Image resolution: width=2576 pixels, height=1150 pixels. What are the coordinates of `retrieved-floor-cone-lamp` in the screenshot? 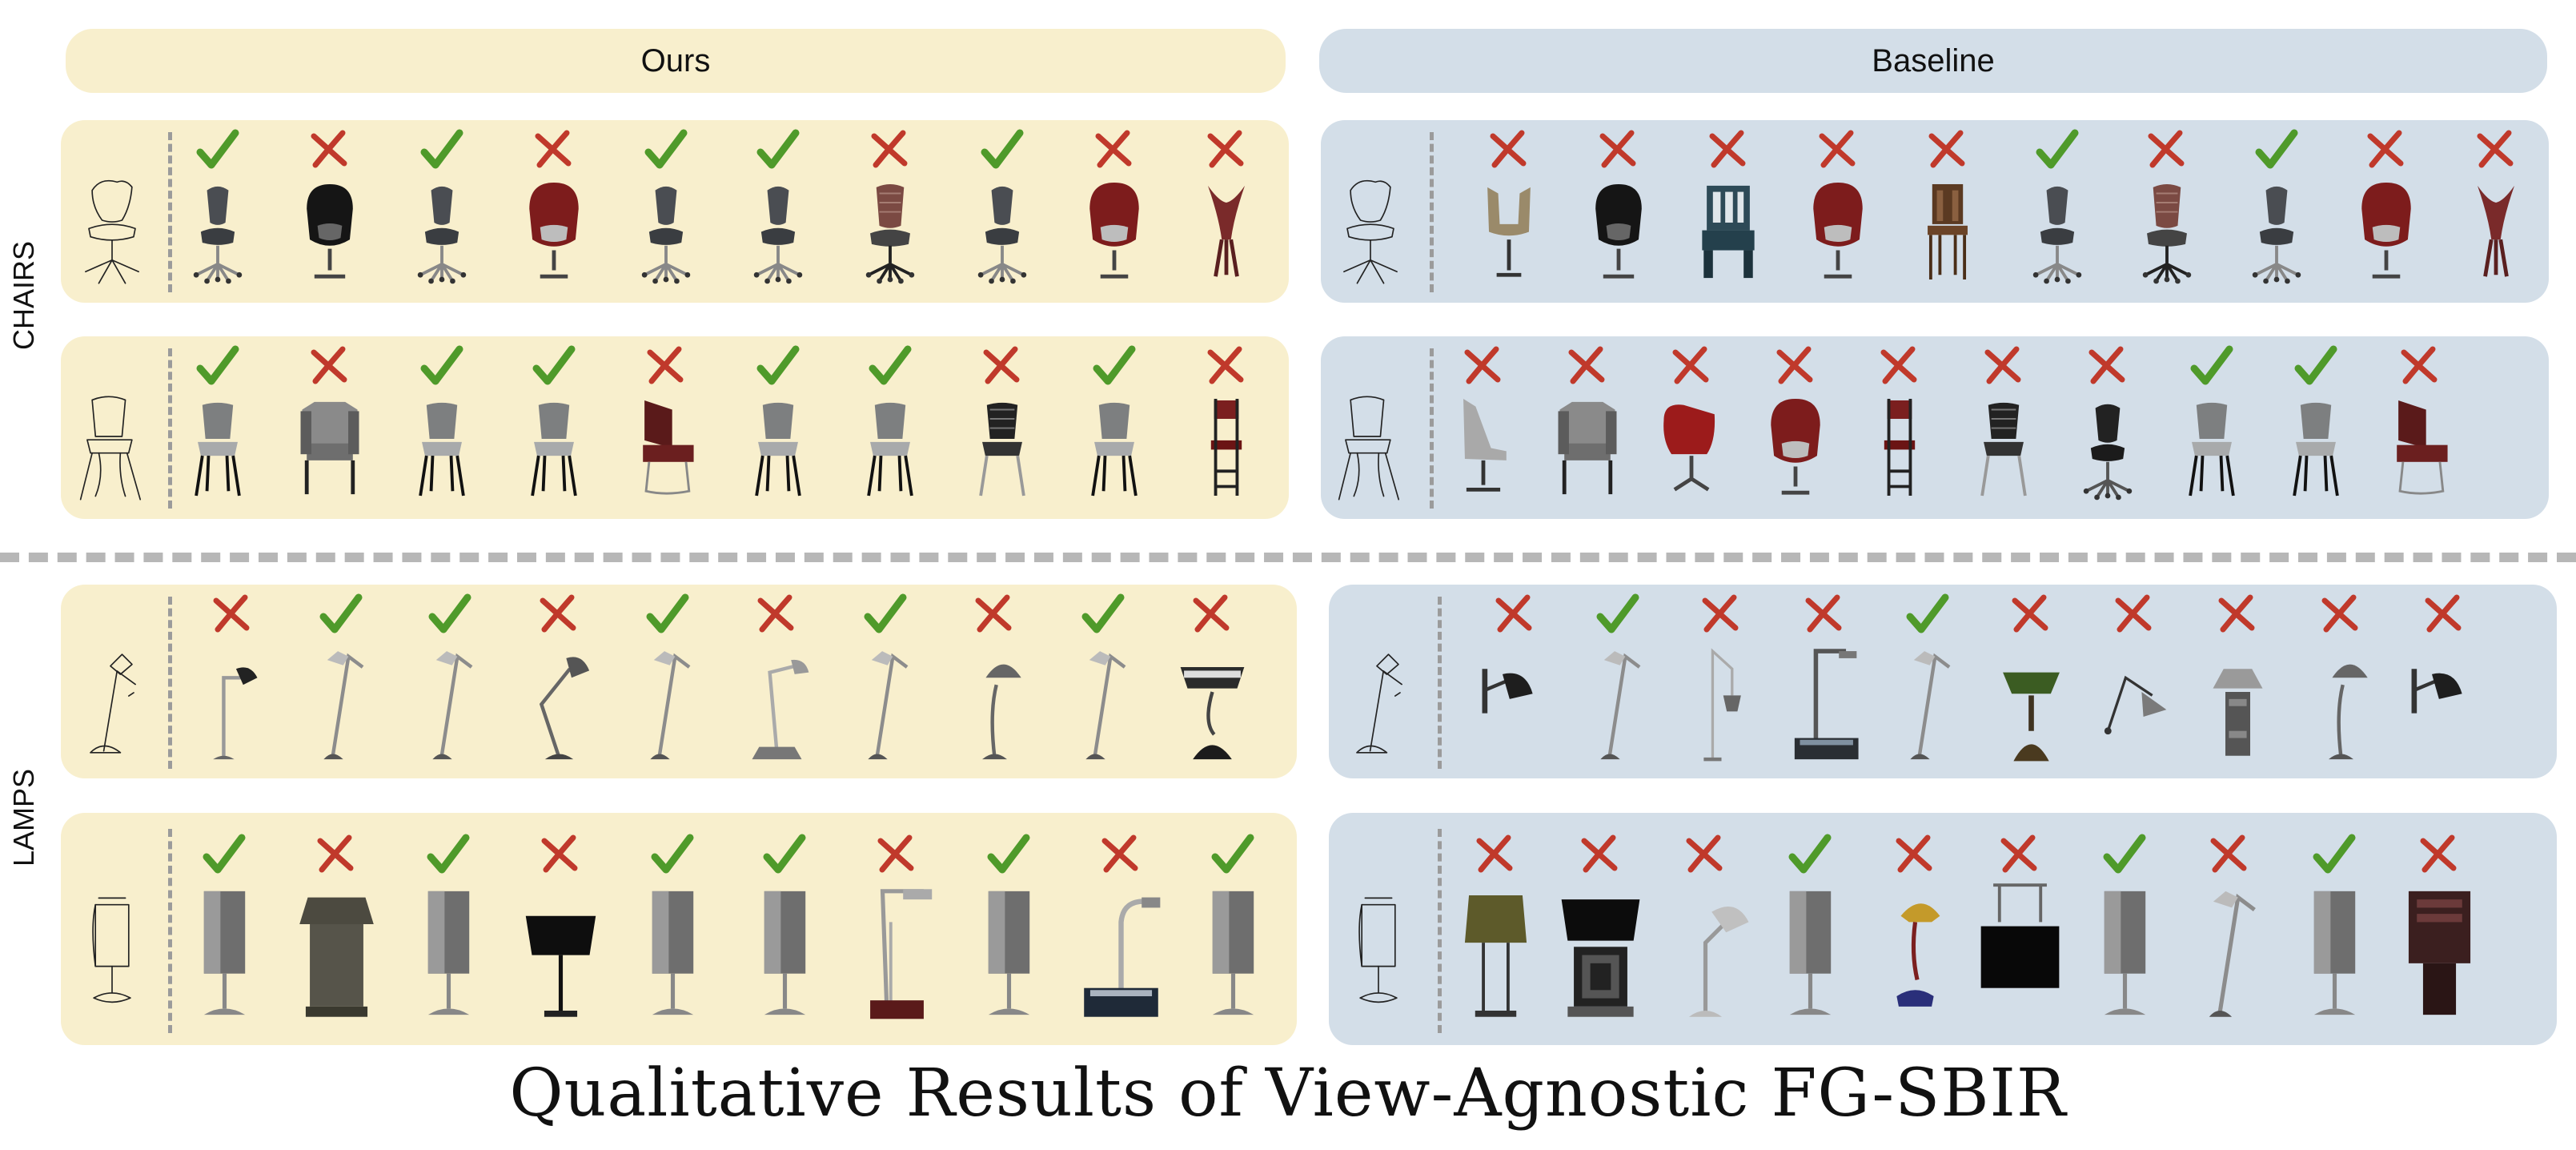 It's located at (2134, 704).